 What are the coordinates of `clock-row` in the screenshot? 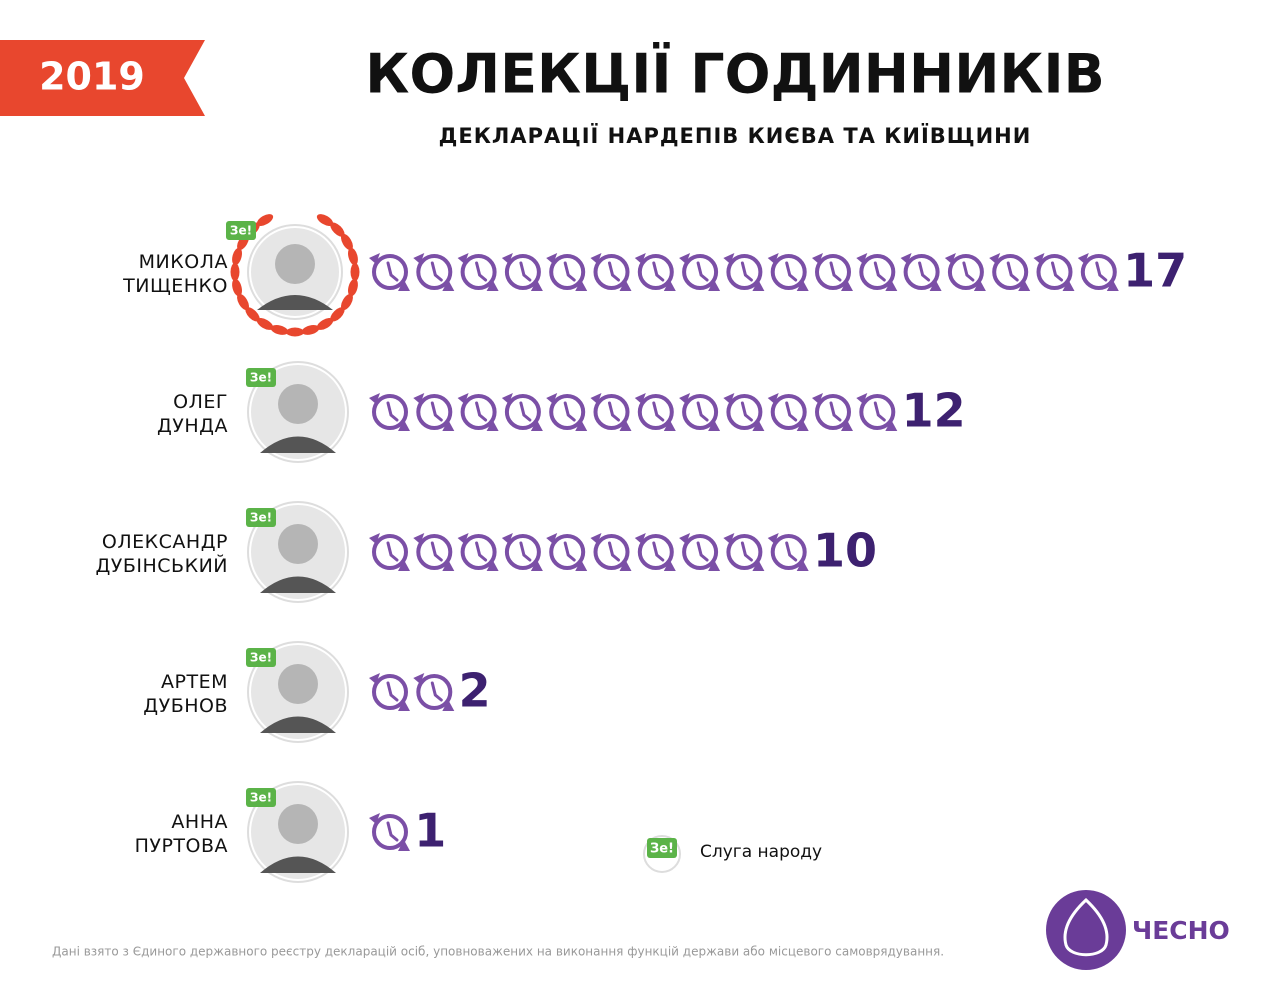 It's located at (412, 692).